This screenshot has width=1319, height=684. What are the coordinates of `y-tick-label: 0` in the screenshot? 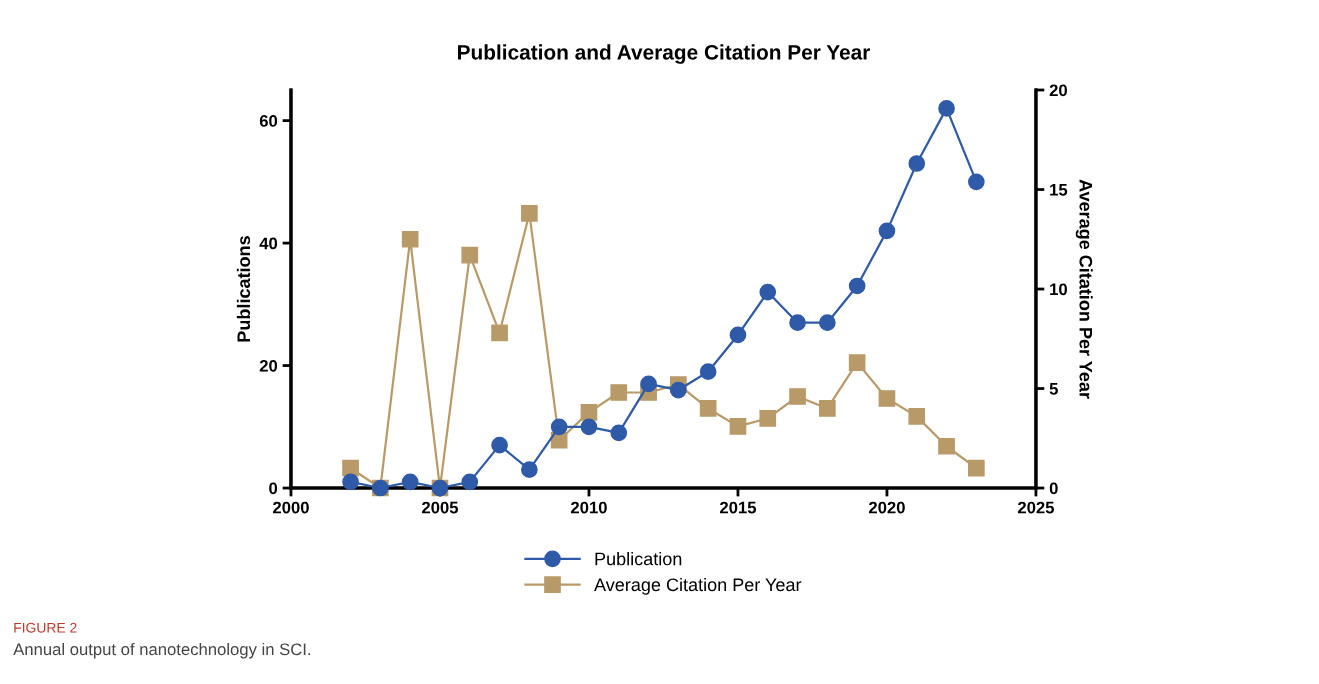 It's located at (273, 488).